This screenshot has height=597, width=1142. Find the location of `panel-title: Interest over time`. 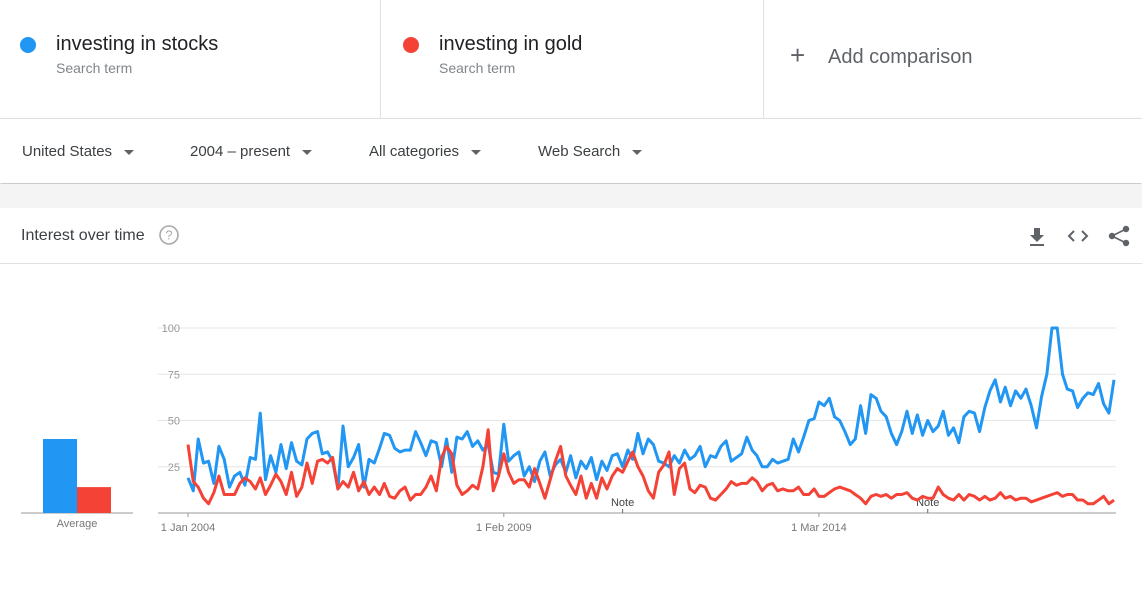

panel-title: Interest over time is located at coordinates (83, 235).